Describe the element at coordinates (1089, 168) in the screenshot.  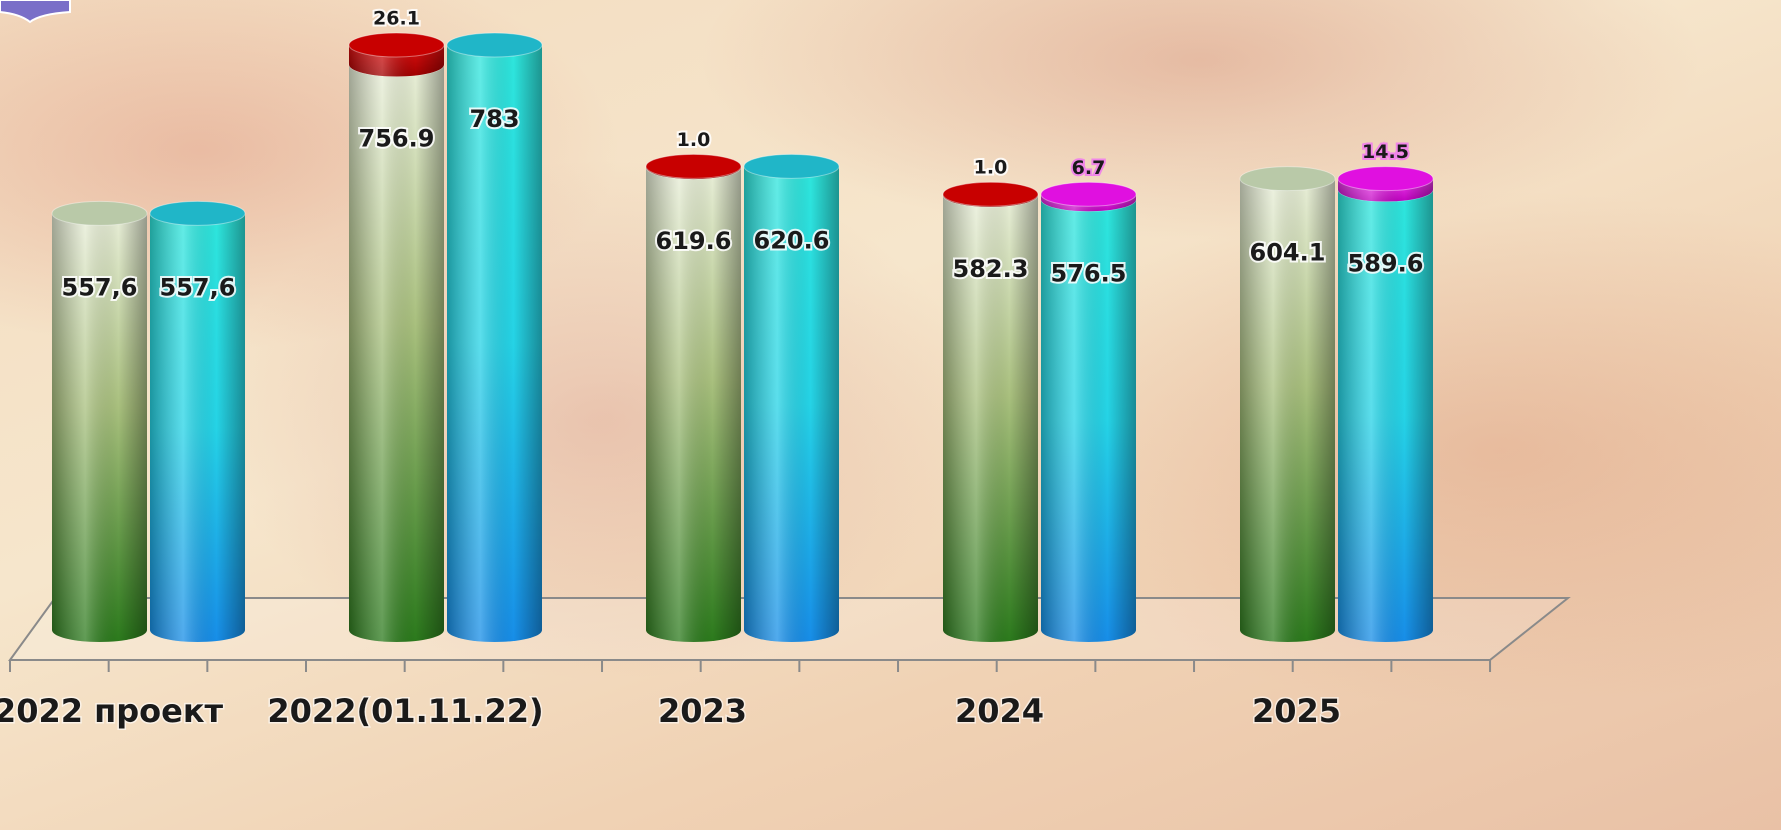
I see `value-label: 6.7` at that location.